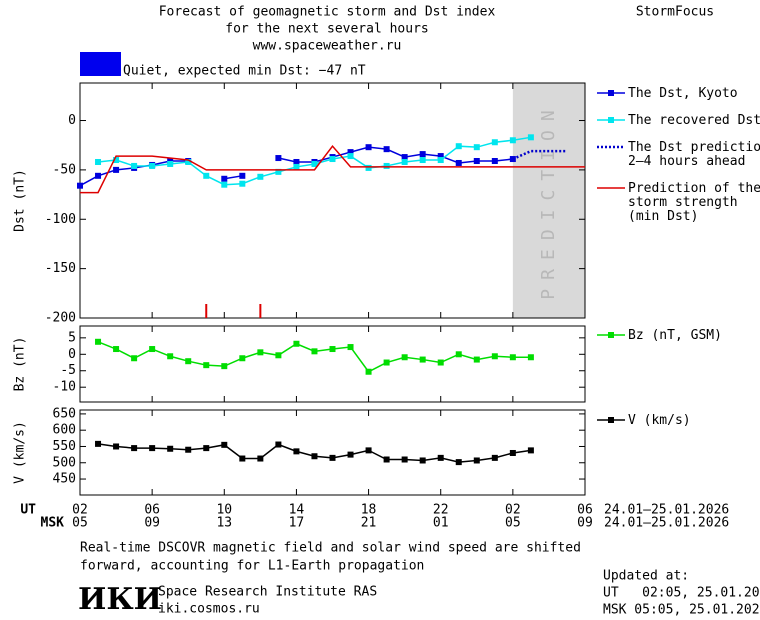  Describe the element at coordinates (683, 93) in the screenshot. I see `legend-label: The Dst, Kyoto` at that location.